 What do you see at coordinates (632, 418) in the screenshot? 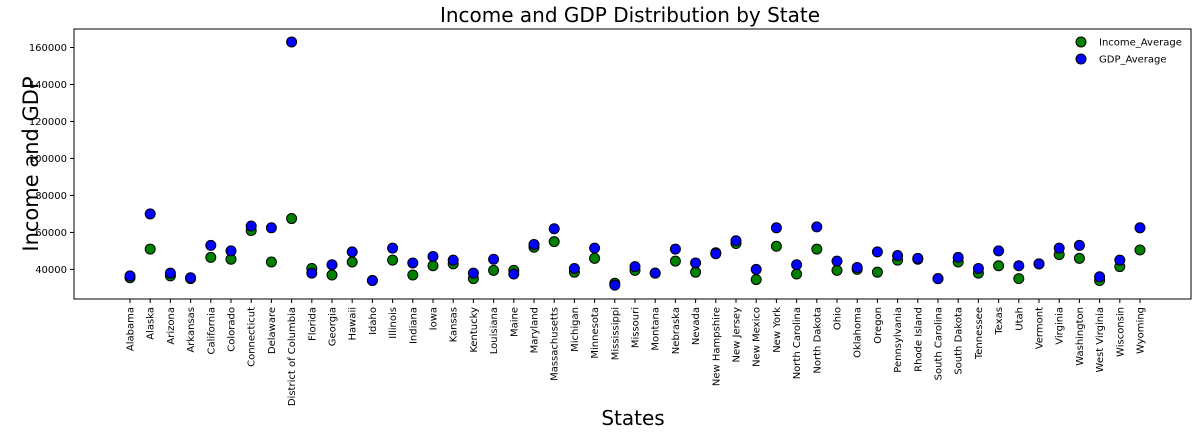
I see `x-axis-title: States` at bounding box center [632, 418].